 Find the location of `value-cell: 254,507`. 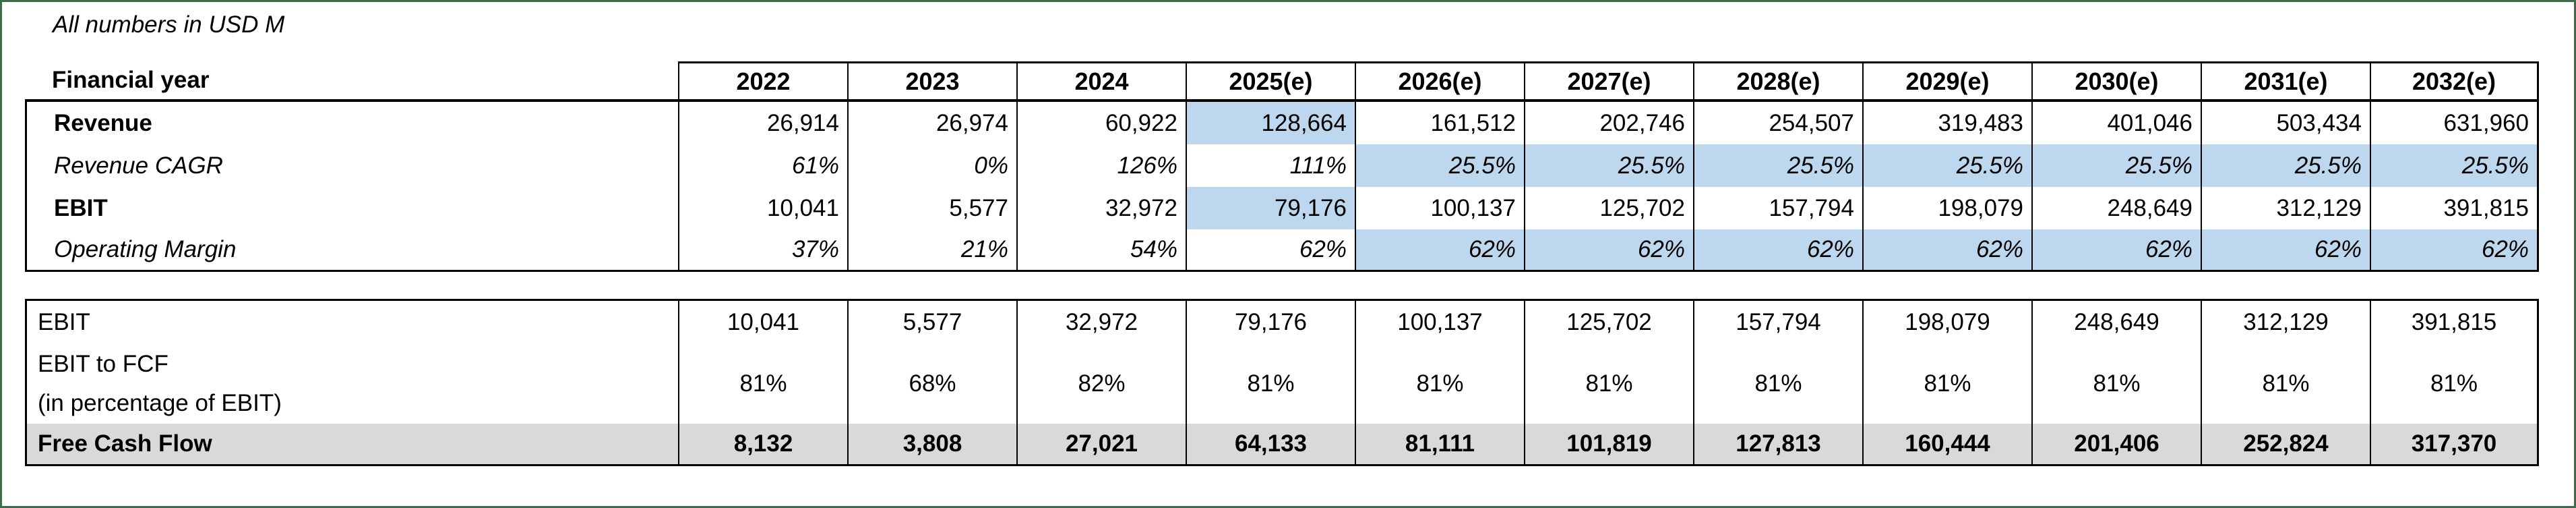

value-cell: 254,507 is located at coordinates (1778, 123).